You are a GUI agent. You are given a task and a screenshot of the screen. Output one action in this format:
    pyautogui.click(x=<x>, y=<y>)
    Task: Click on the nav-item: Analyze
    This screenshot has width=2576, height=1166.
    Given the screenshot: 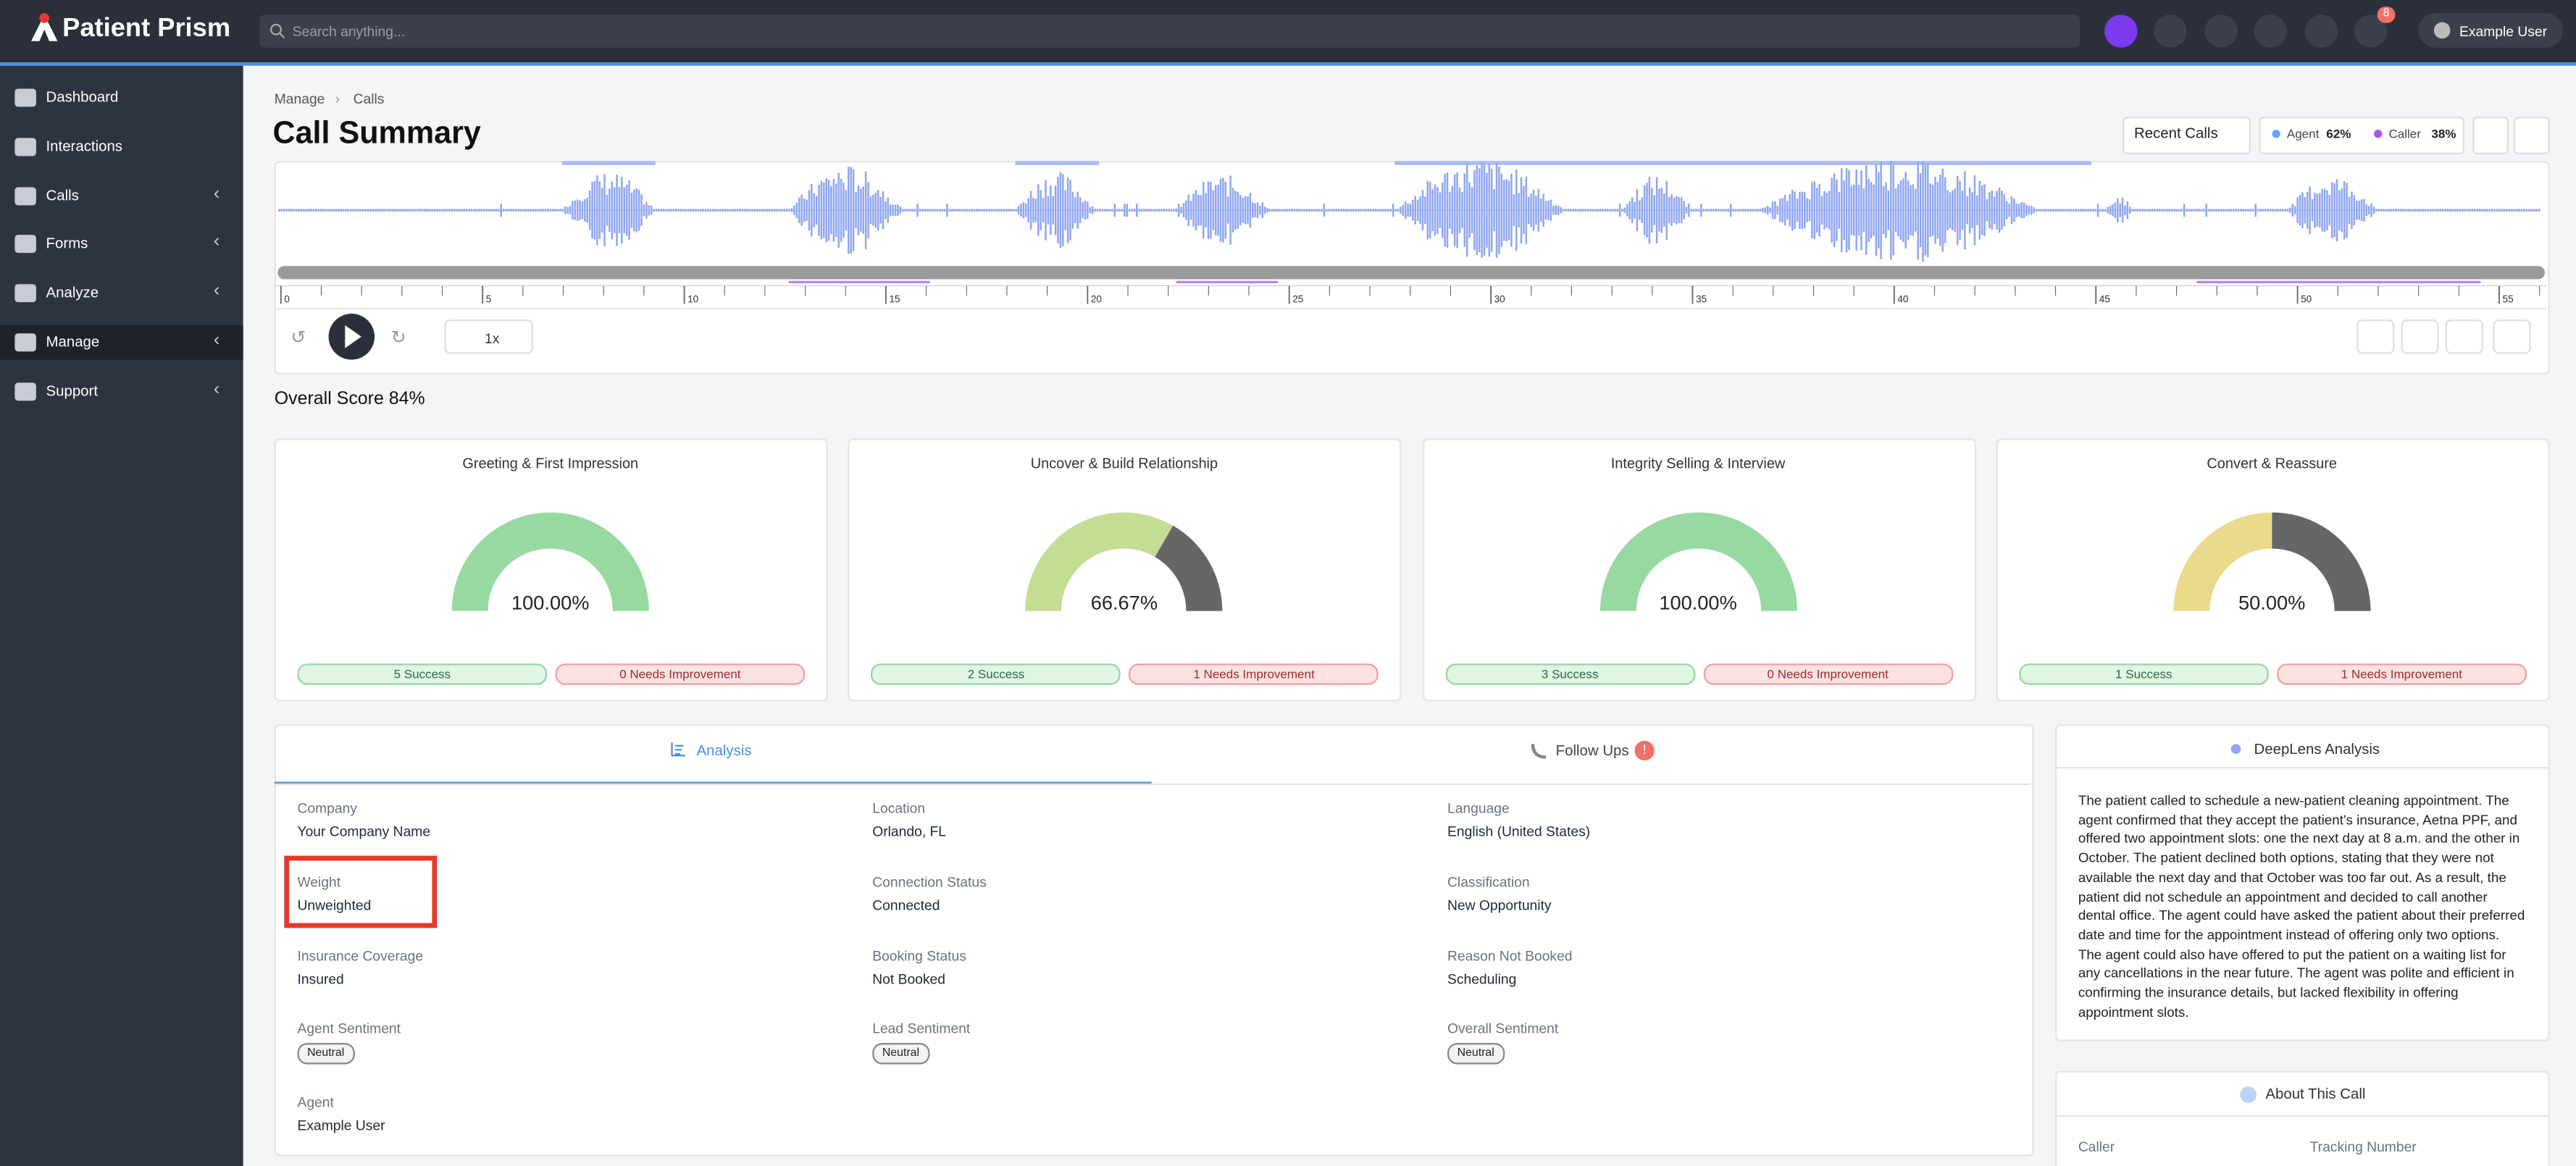 What is the action you would take?
    pyautogui.click(x=72, y=292)
    